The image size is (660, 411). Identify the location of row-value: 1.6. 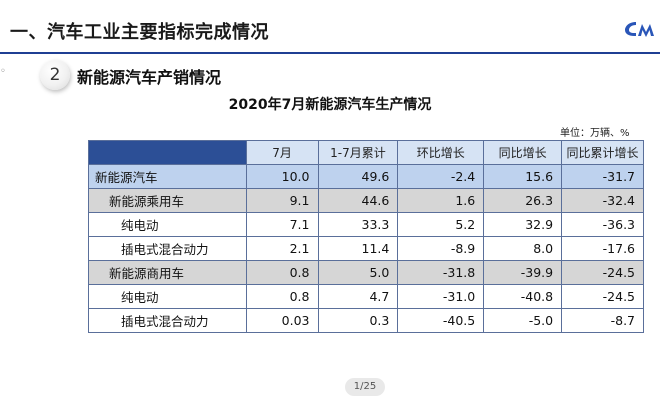
(441, 200).